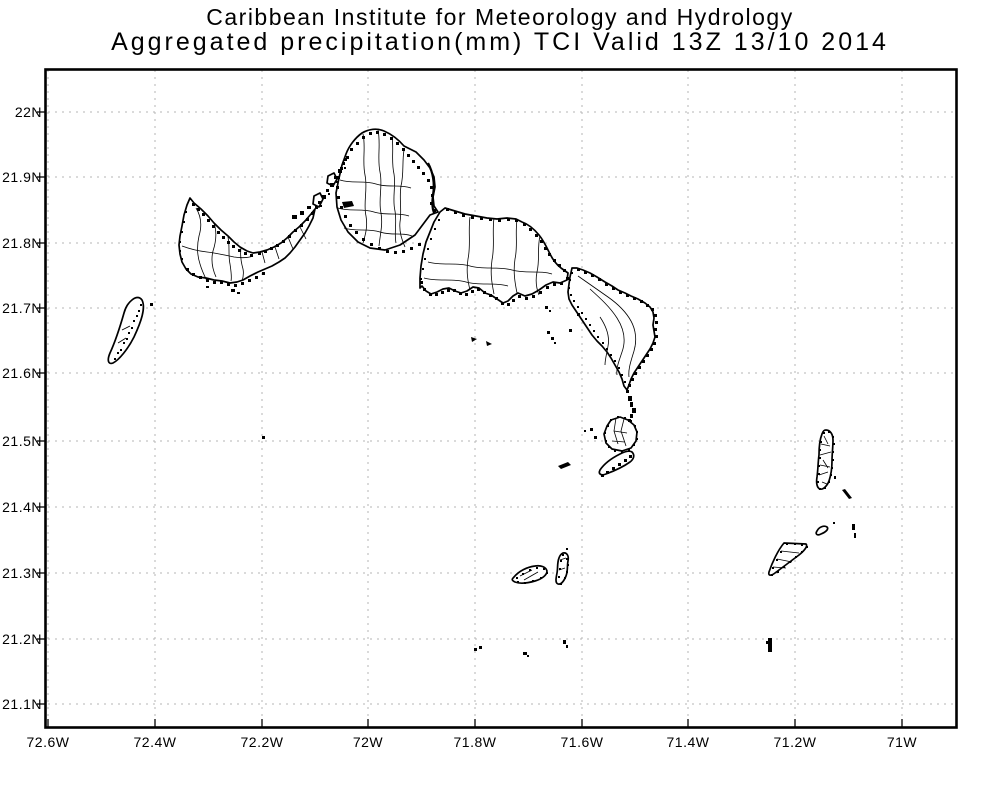 The image size is (1000, 800). Describe the element at coordinates (611, 329) in the screenshot. I see `island-east-caicos` at that location.